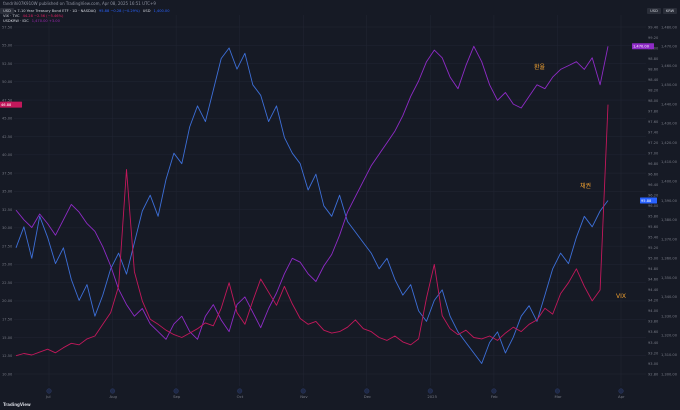 The width and height of the screenshot is (680, 410). I want to click on y-left-tick: 22.50, so click(7, 283).